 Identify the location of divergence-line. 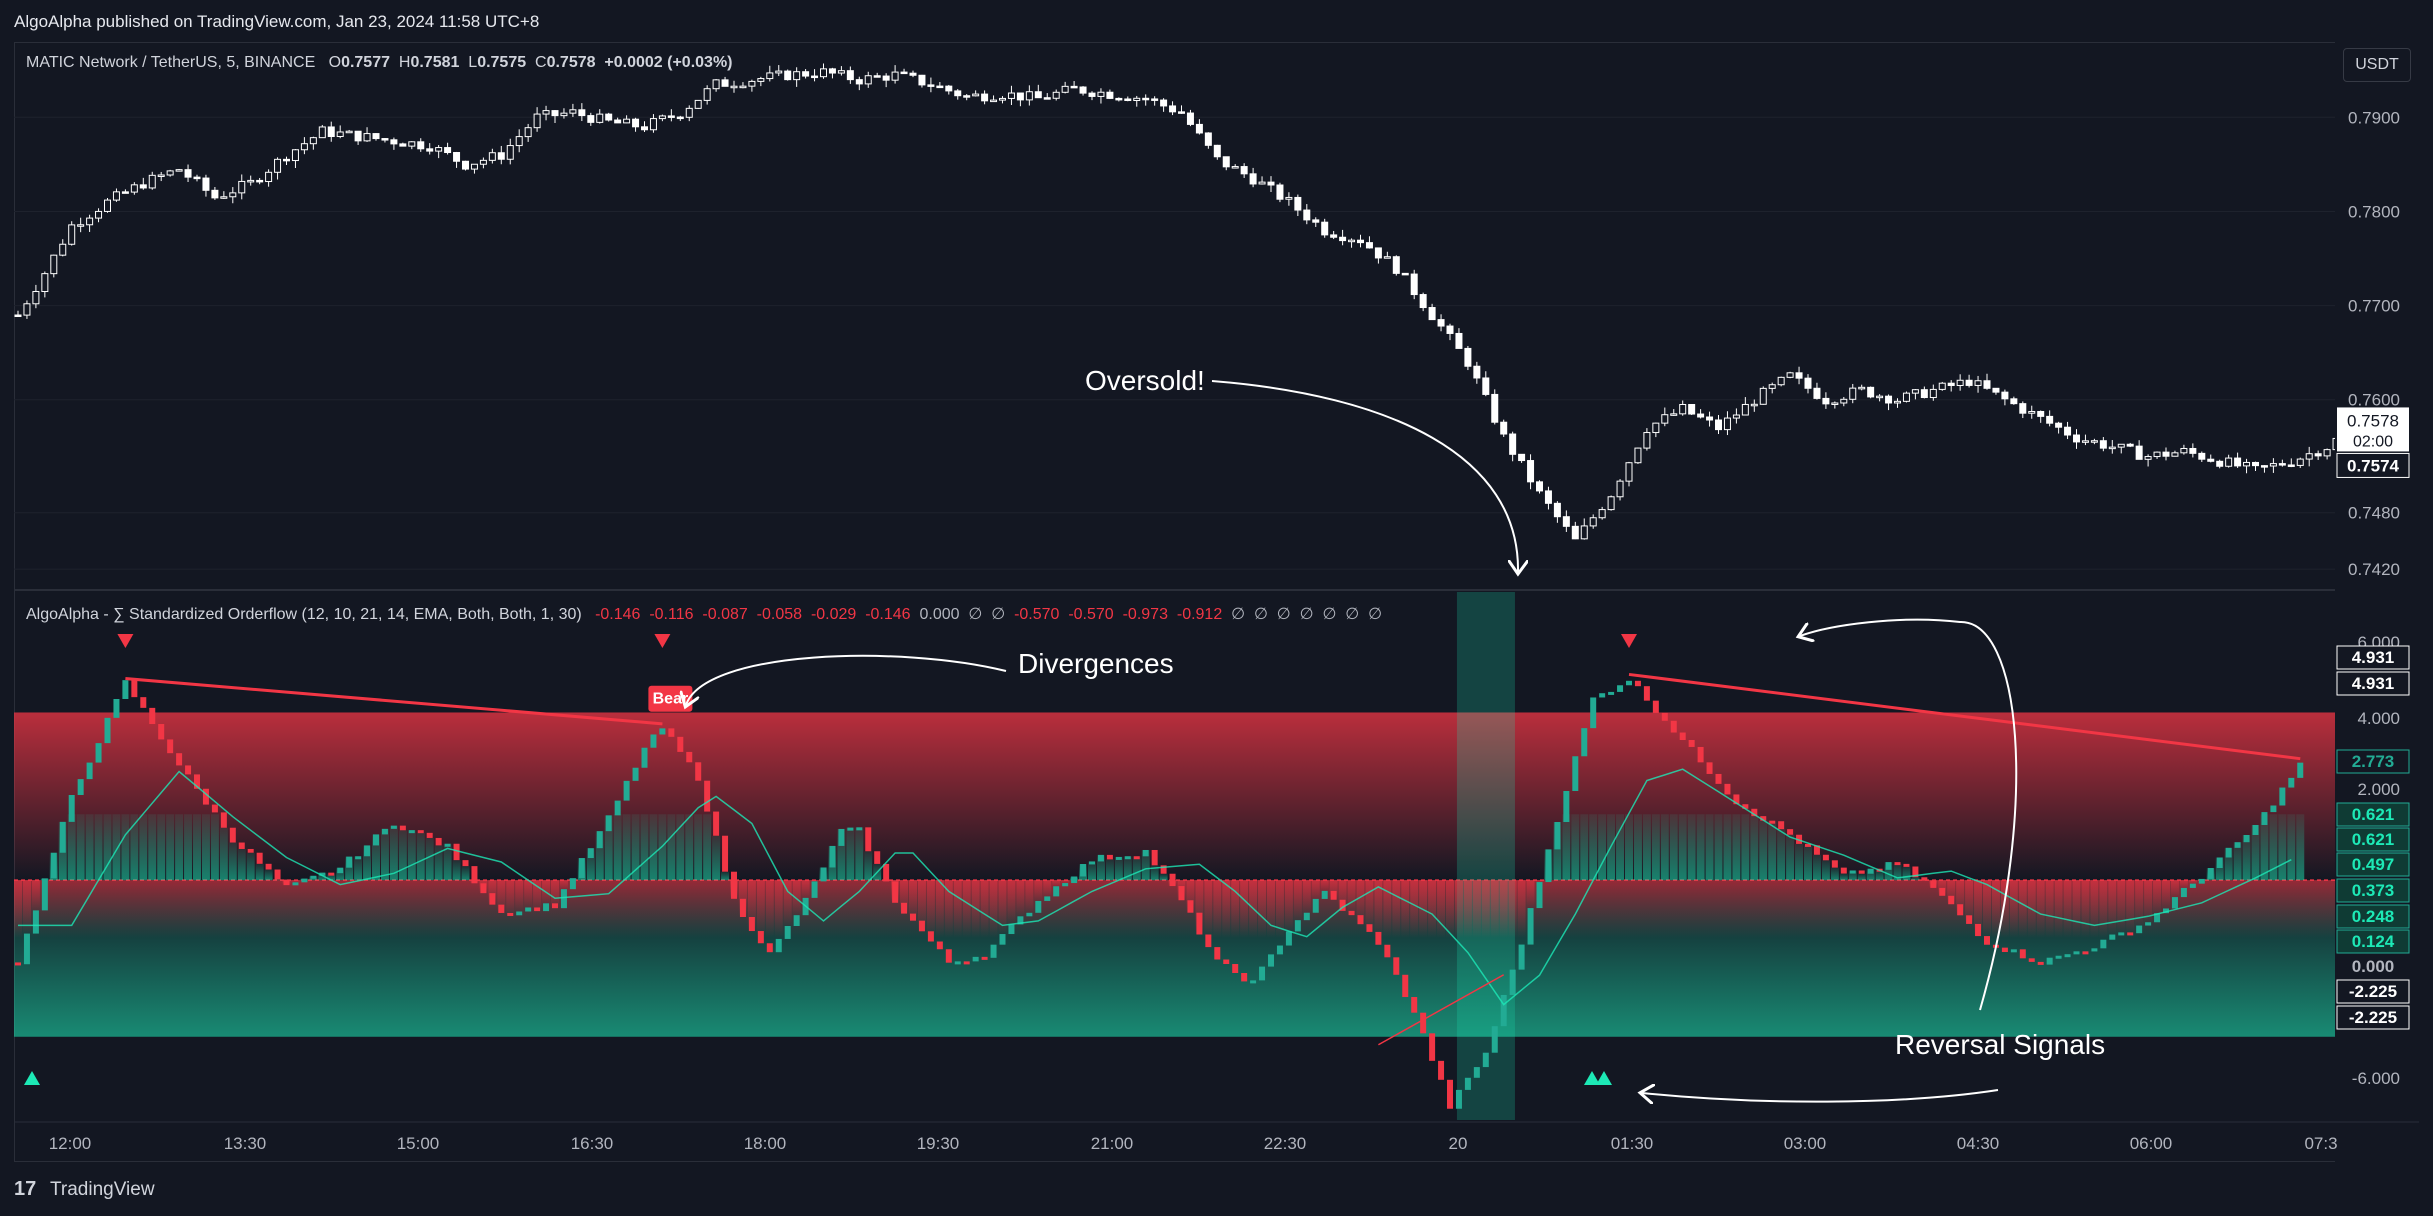
(1964, 716).